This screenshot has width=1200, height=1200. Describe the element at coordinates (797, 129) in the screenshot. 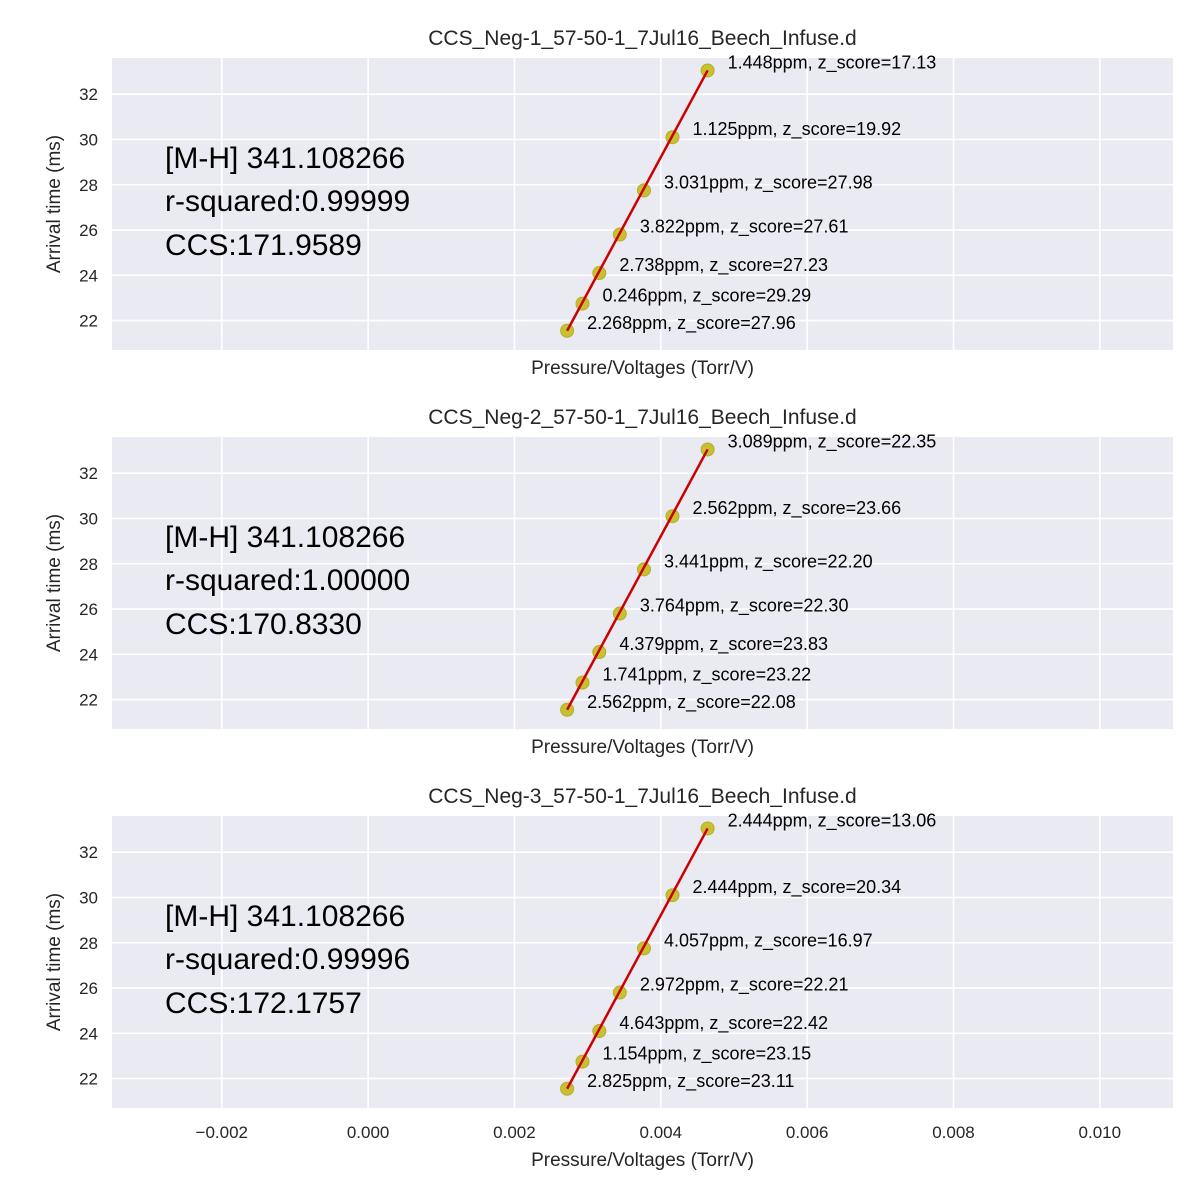

I see `point-label: 1.125ppm, z_score=19.92` at that location.